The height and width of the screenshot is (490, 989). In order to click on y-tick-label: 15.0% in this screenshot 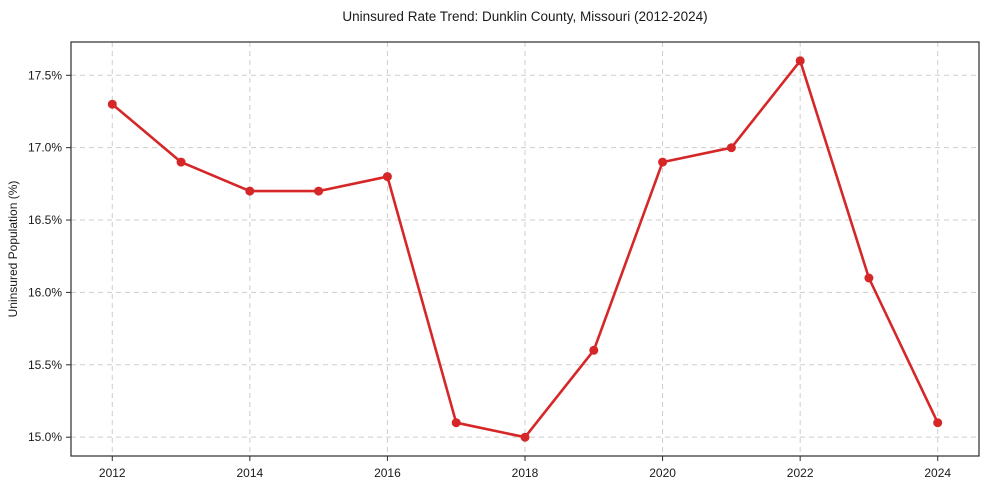, I will do `click(45, 437)`.